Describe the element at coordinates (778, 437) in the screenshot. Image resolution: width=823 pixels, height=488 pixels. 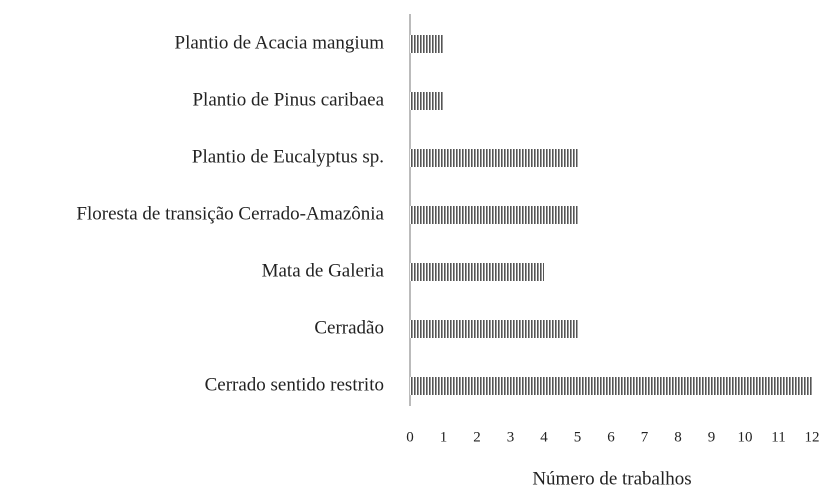
I see `x-tick-label: 11` at that location.